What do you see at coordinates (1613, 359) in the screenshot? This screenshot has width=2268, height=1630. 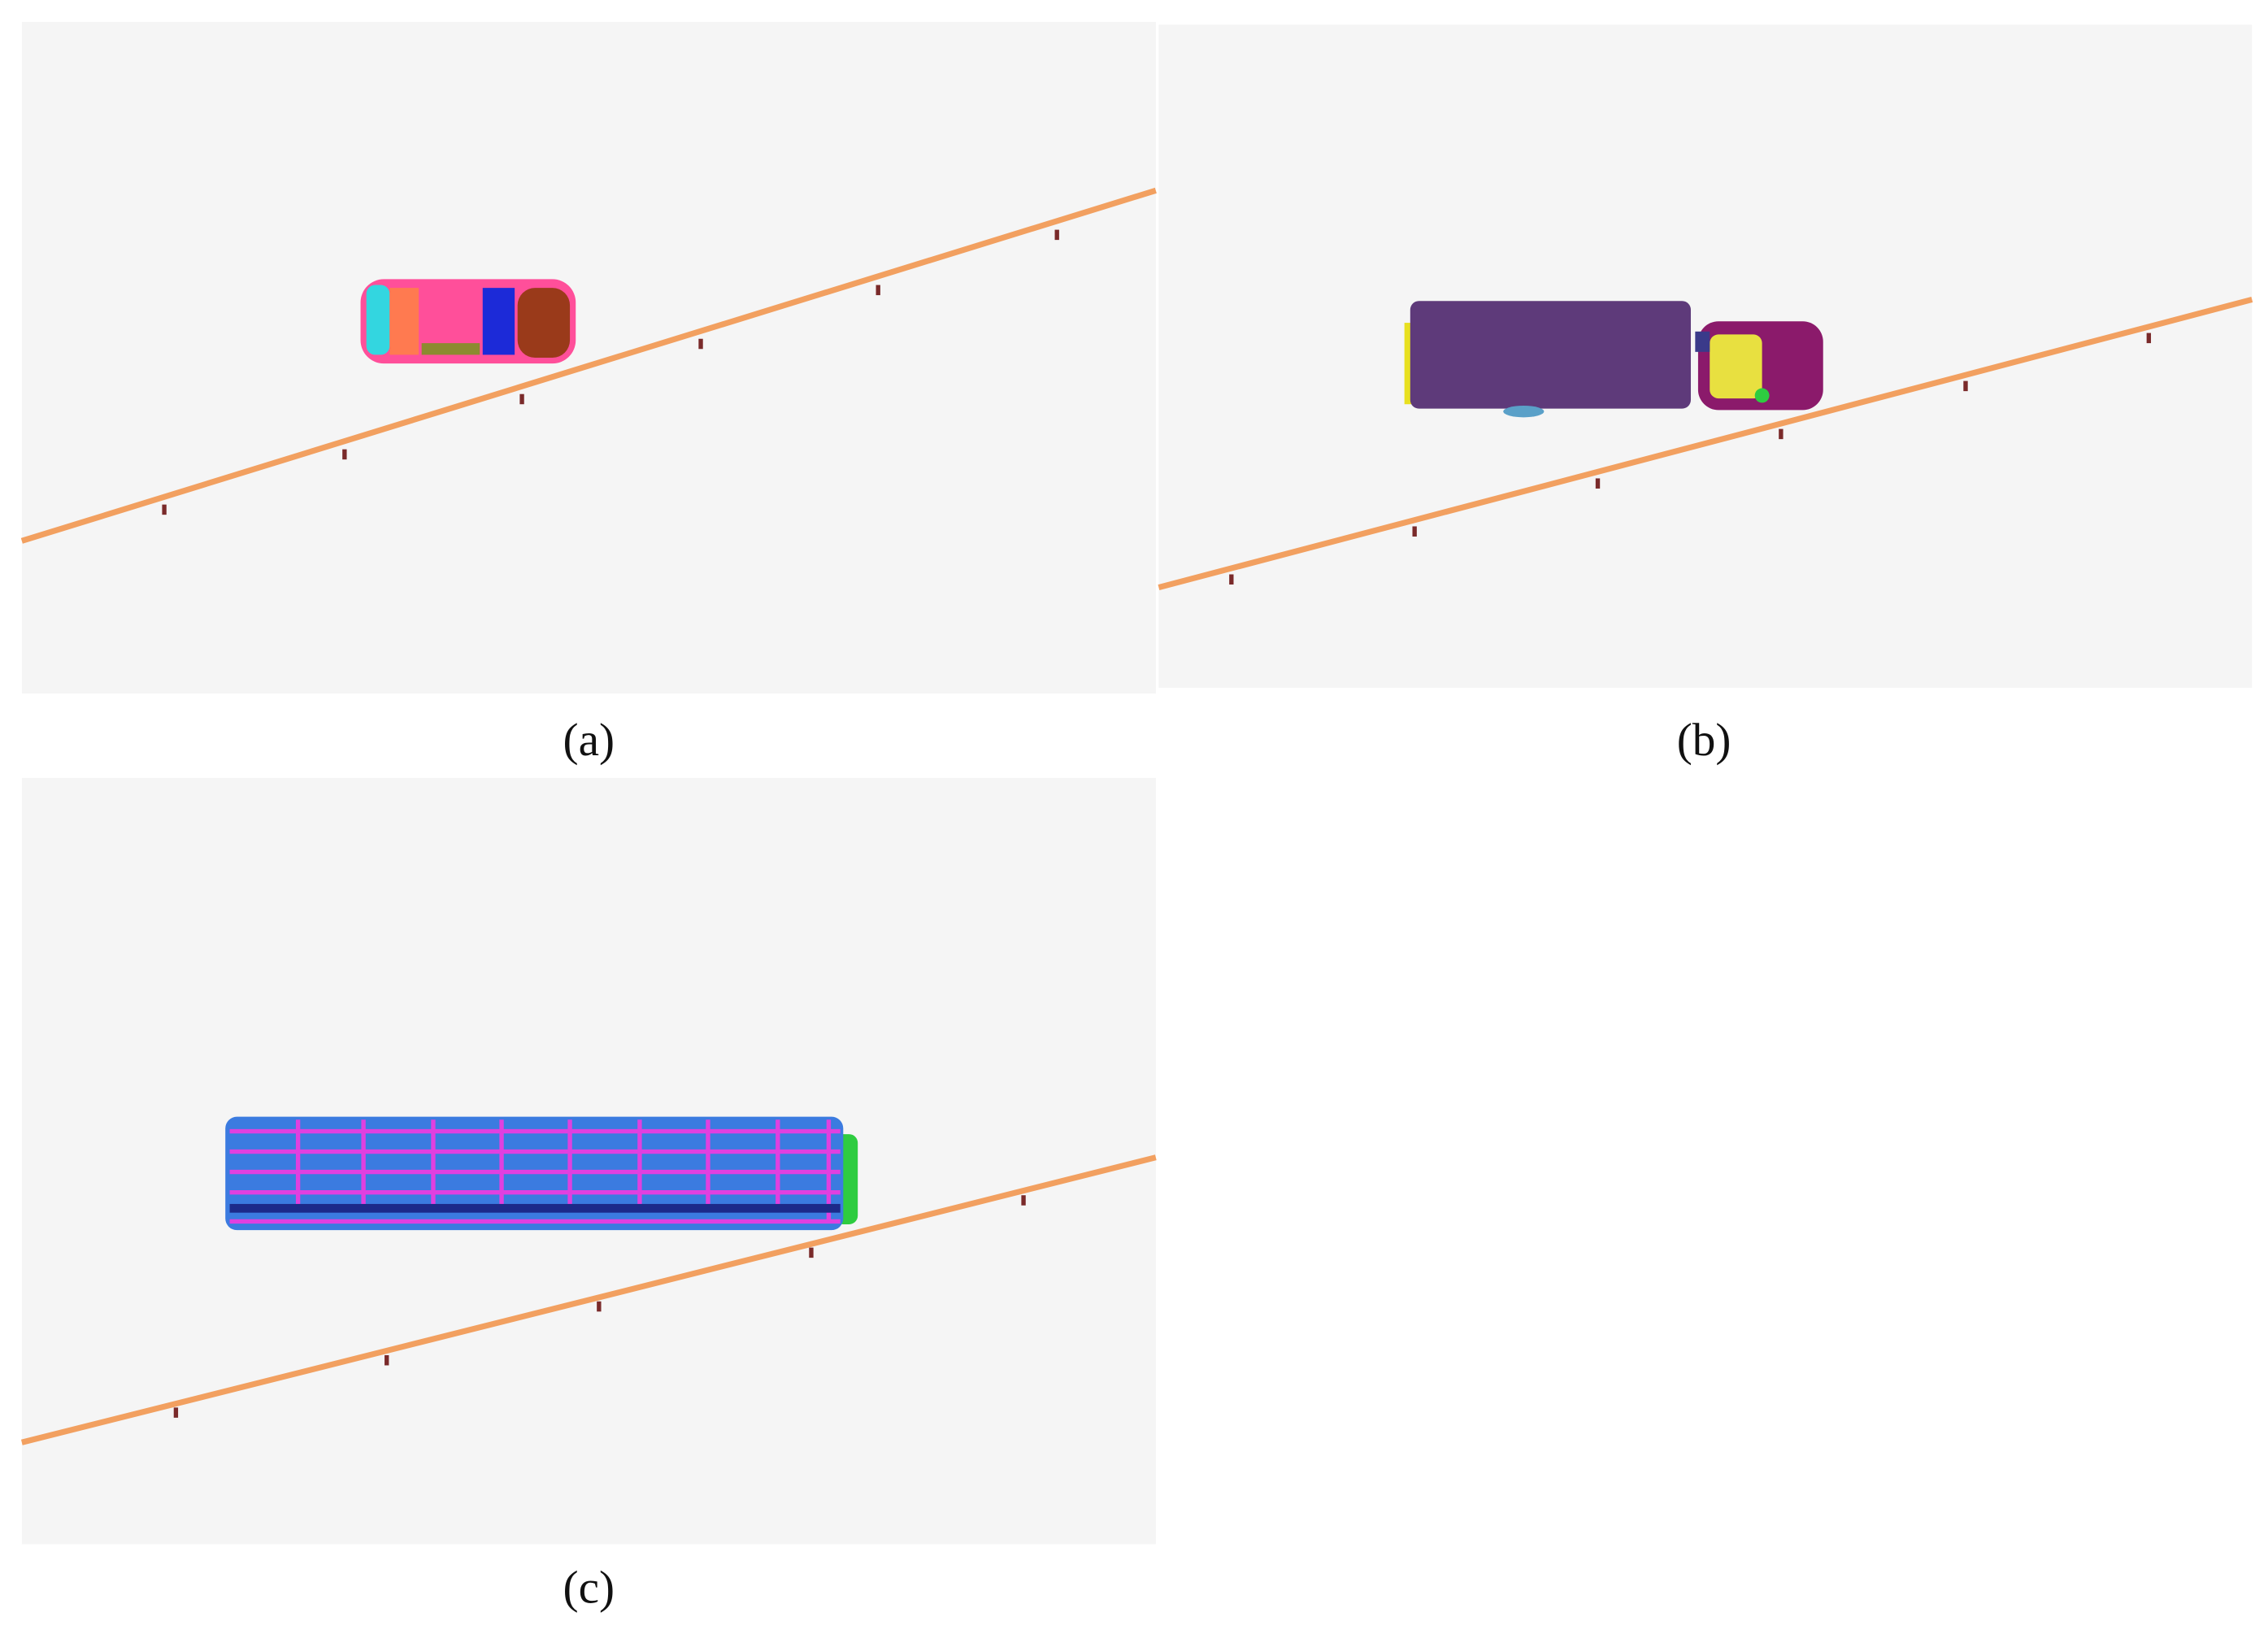 I see `truck` at bounding box center [1613, 359].